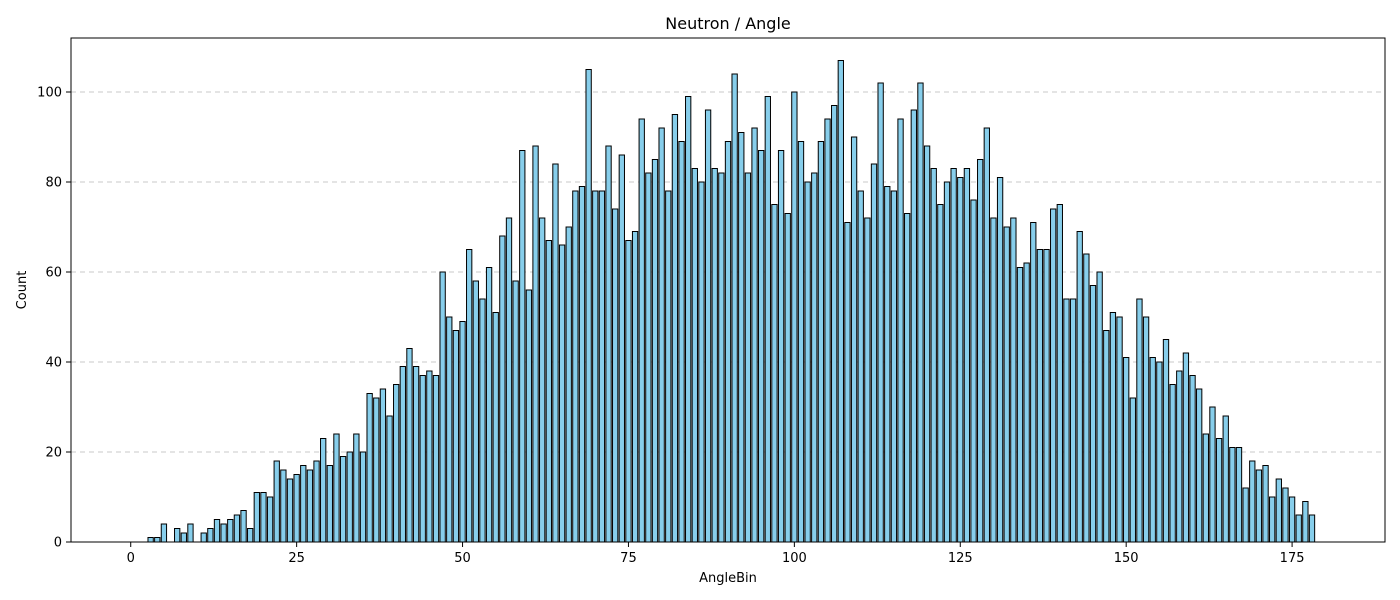 The image size is (1400, 600). What do you see at coordinates (1126, 558) in the screenshot?
I see `x-tick-label-150: 150` at bounding box center [1126, 558].